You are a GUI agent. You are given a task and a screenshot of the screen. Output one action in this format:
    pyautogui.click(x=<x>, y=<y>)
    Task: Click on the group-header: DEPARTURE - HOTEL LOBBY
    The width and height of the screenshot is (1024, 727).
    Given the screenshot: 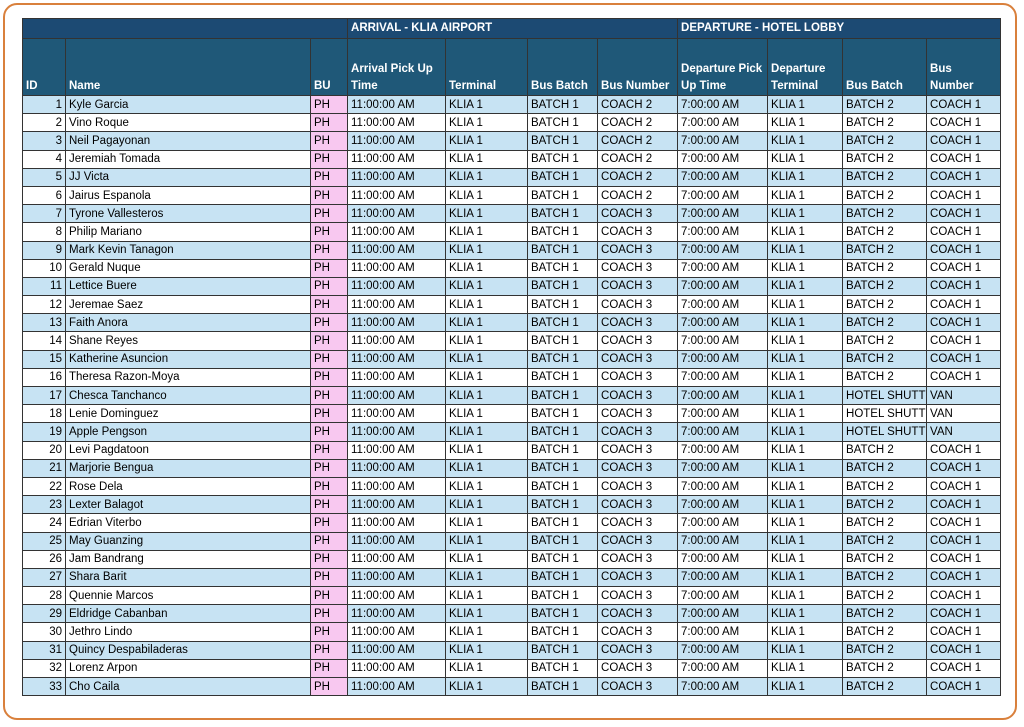 What is the action you would take?
    pyautogui.click(x=839, y=28)
    